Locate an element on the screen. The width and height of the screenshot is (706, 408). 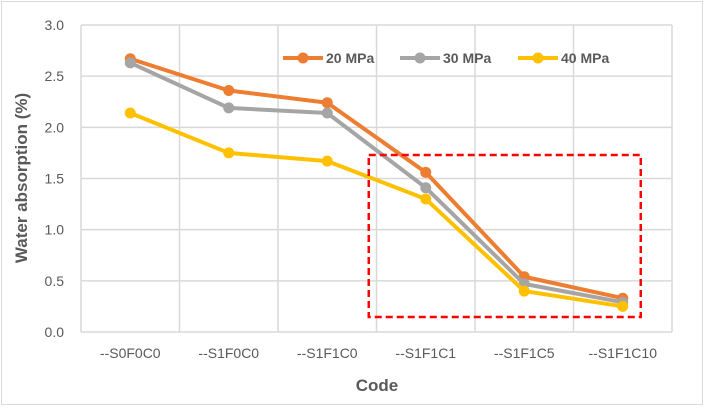
y-tick-label: 3.0 is located at coordinates (55, 25).